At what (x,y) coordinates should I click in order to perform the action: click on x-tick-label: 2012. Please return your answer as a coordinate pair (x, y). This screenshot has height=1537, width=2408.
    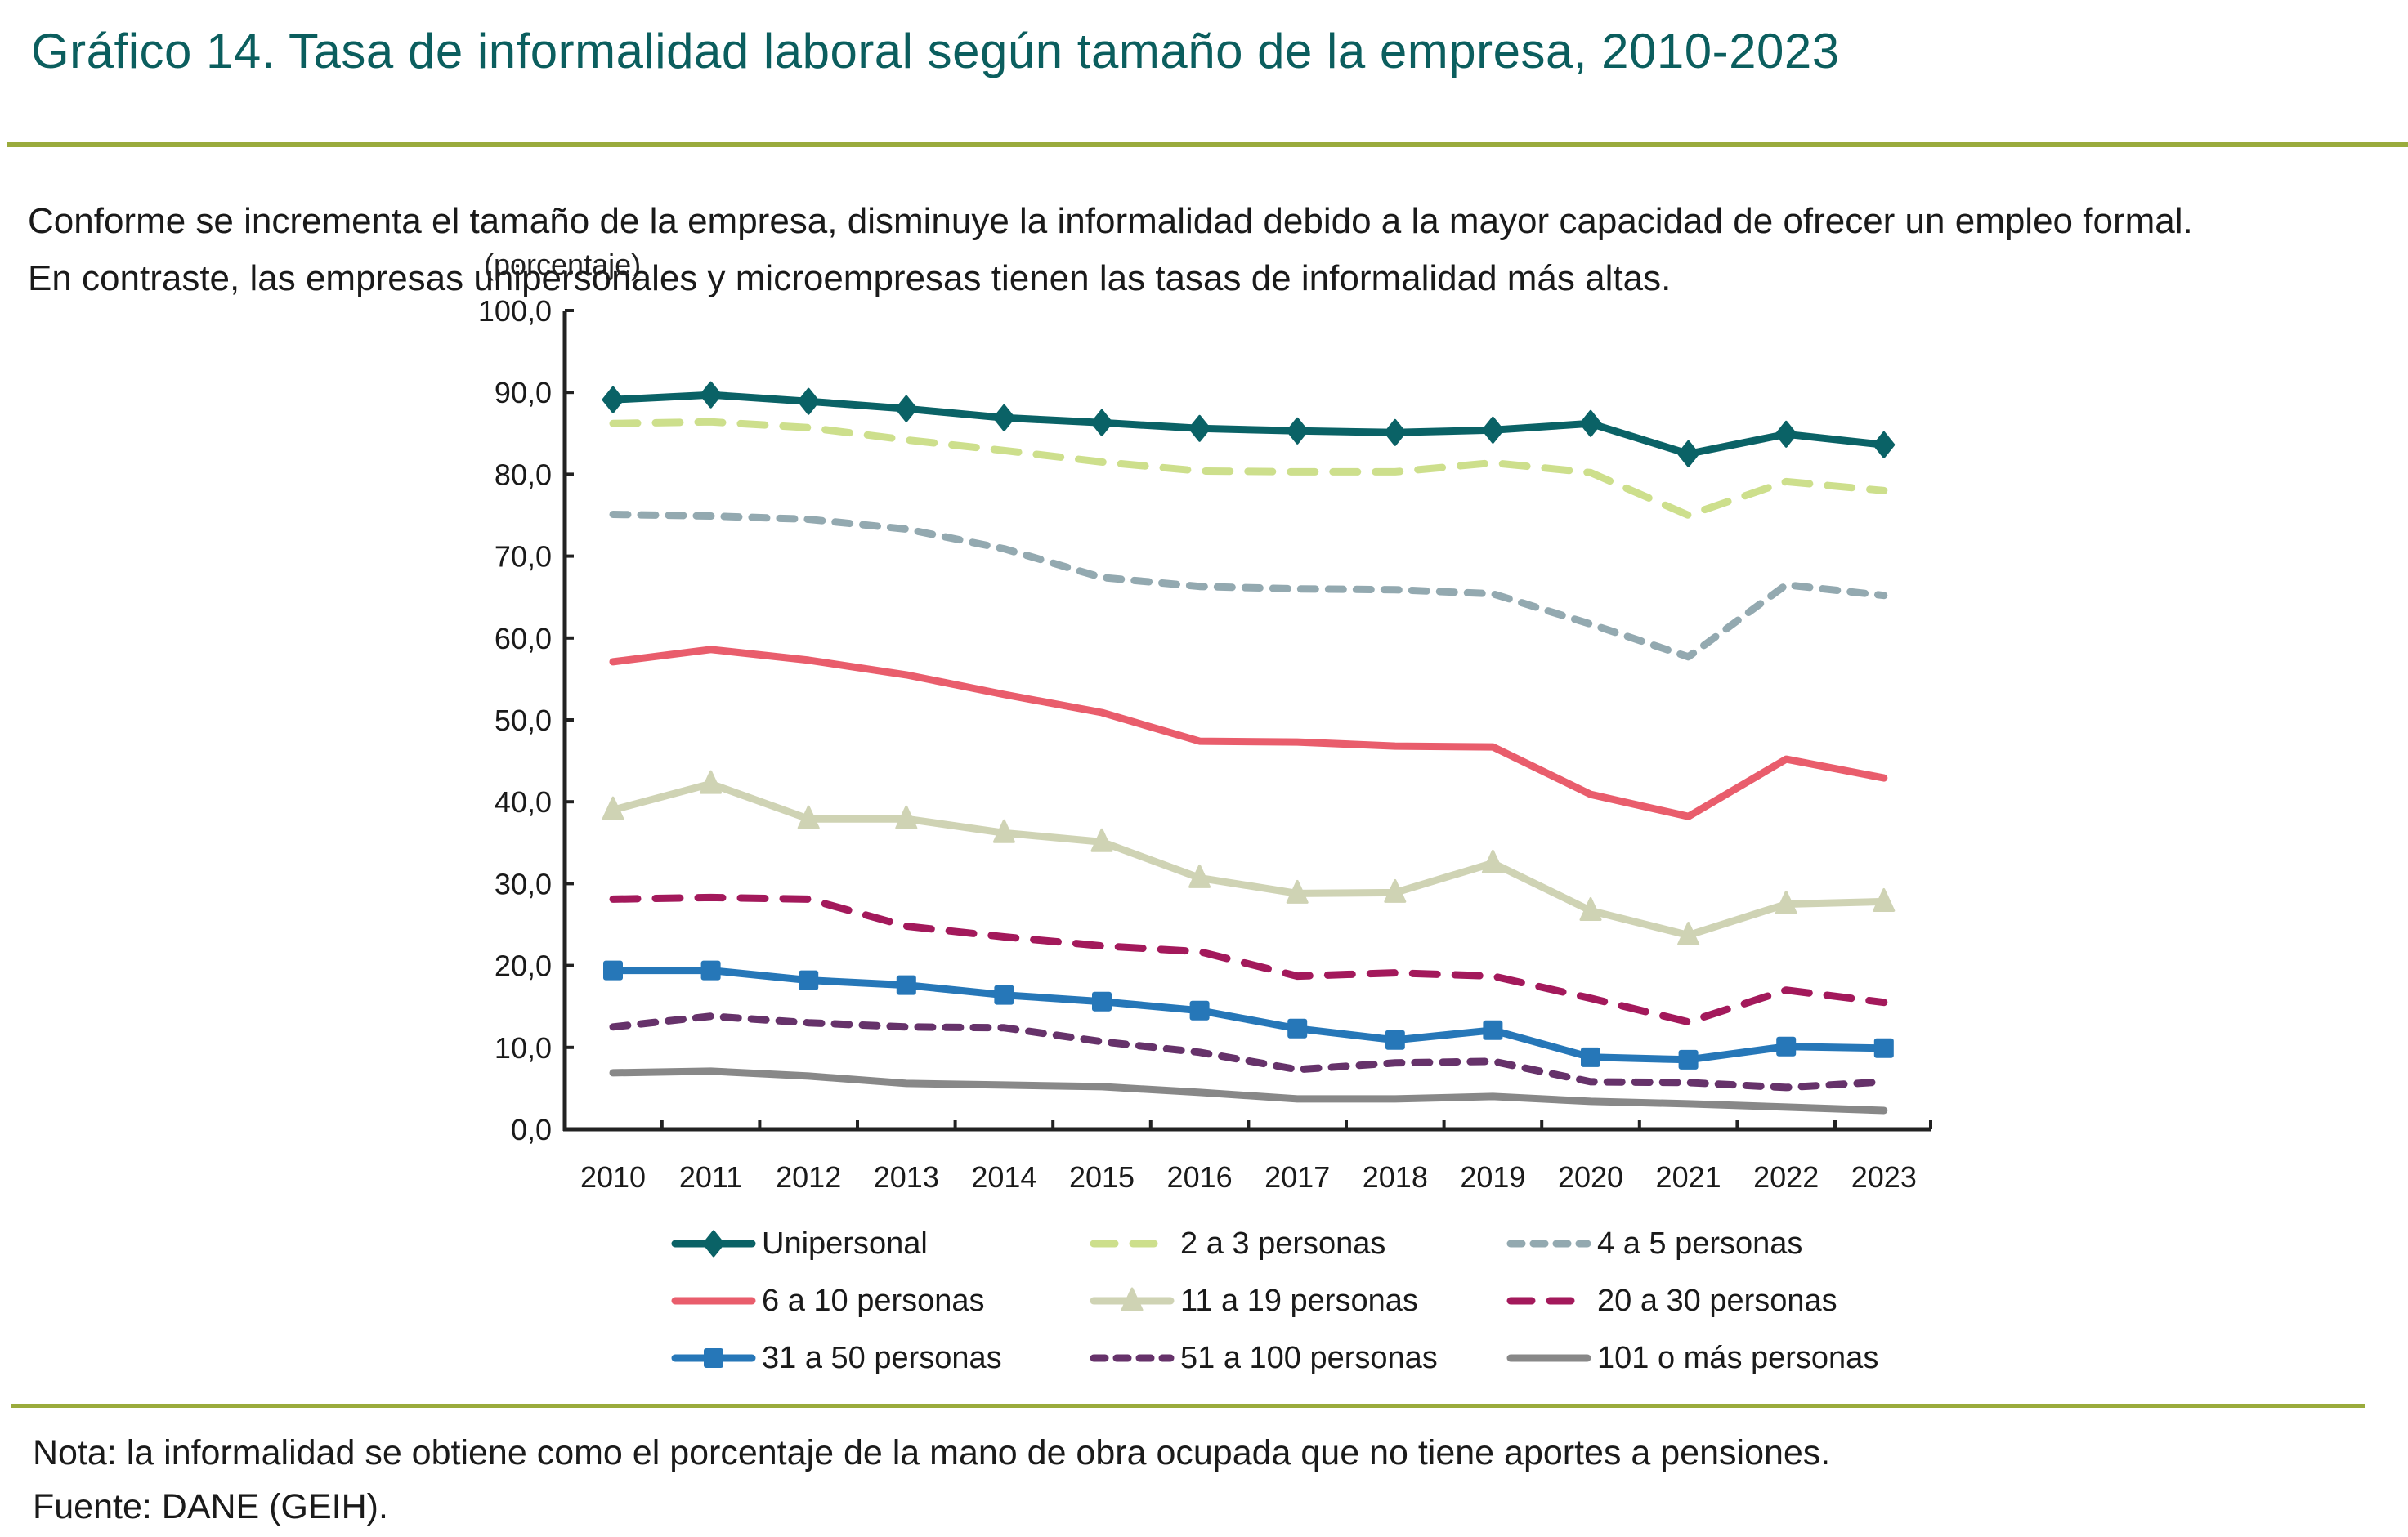
    Looking at the image, I should click on (808, 1177).